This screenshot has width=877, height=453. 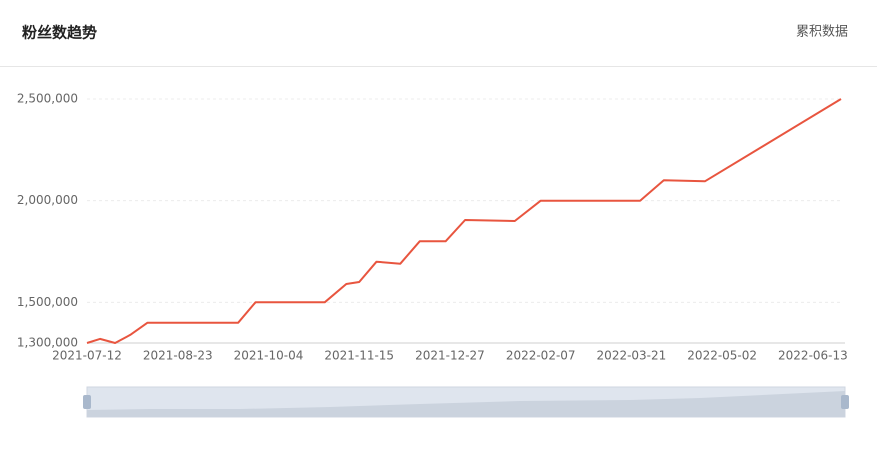 What do you see at coordinates (47, 343) in the screenshot?
I see `y-tick-label: 1,300,000` at bounding box center [47, 343].